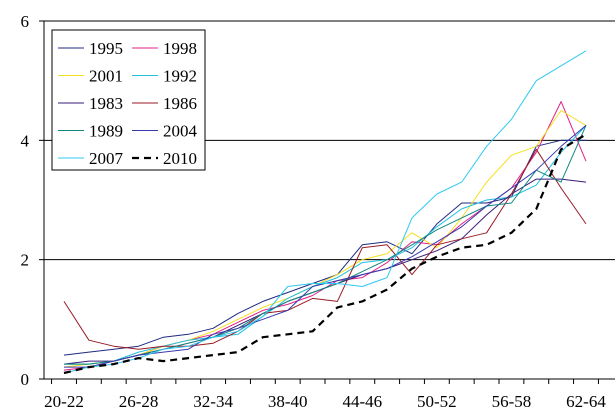  I want to click on y-tick-label: 6, so click(25, 21).